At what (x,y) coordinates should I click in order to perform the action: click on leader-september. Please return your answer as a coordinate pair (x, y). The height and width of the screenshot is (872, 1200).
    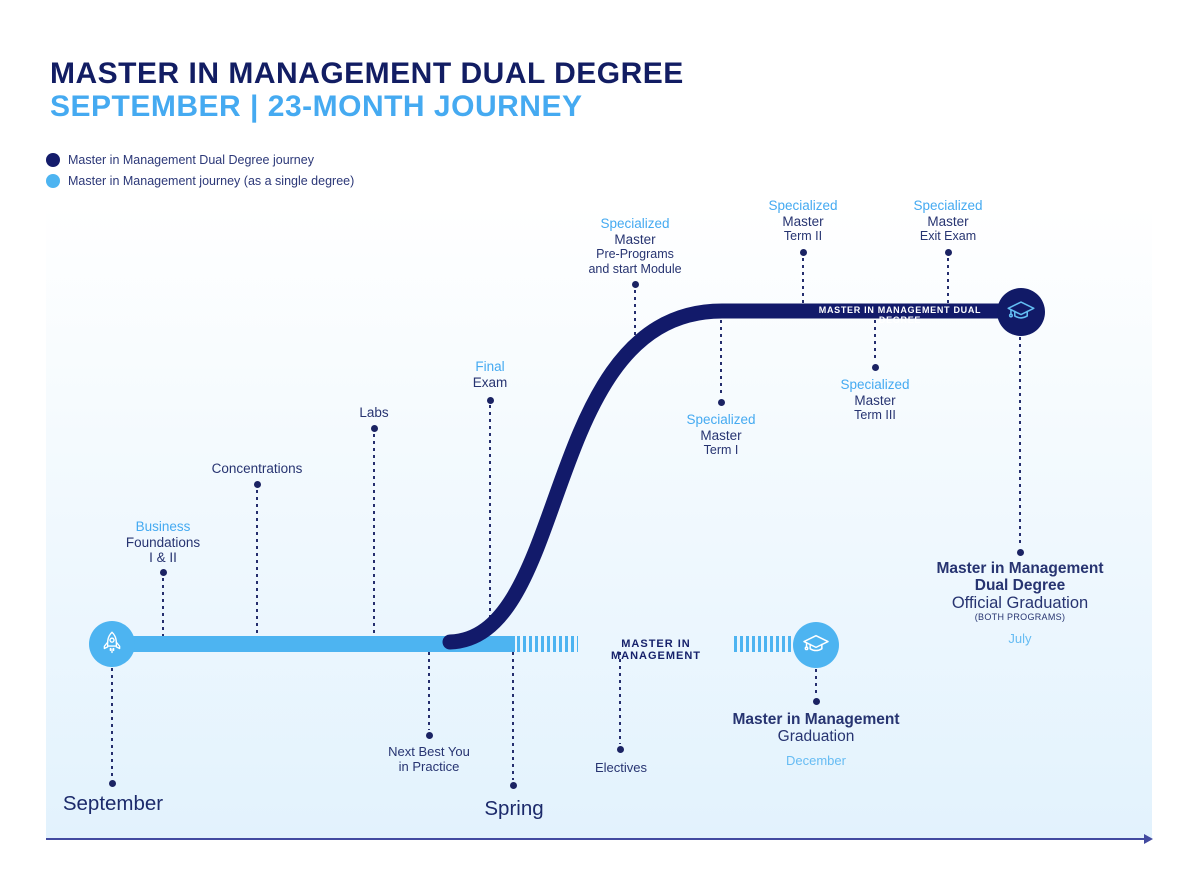
    Looking at the image, I should click on (112, 723).